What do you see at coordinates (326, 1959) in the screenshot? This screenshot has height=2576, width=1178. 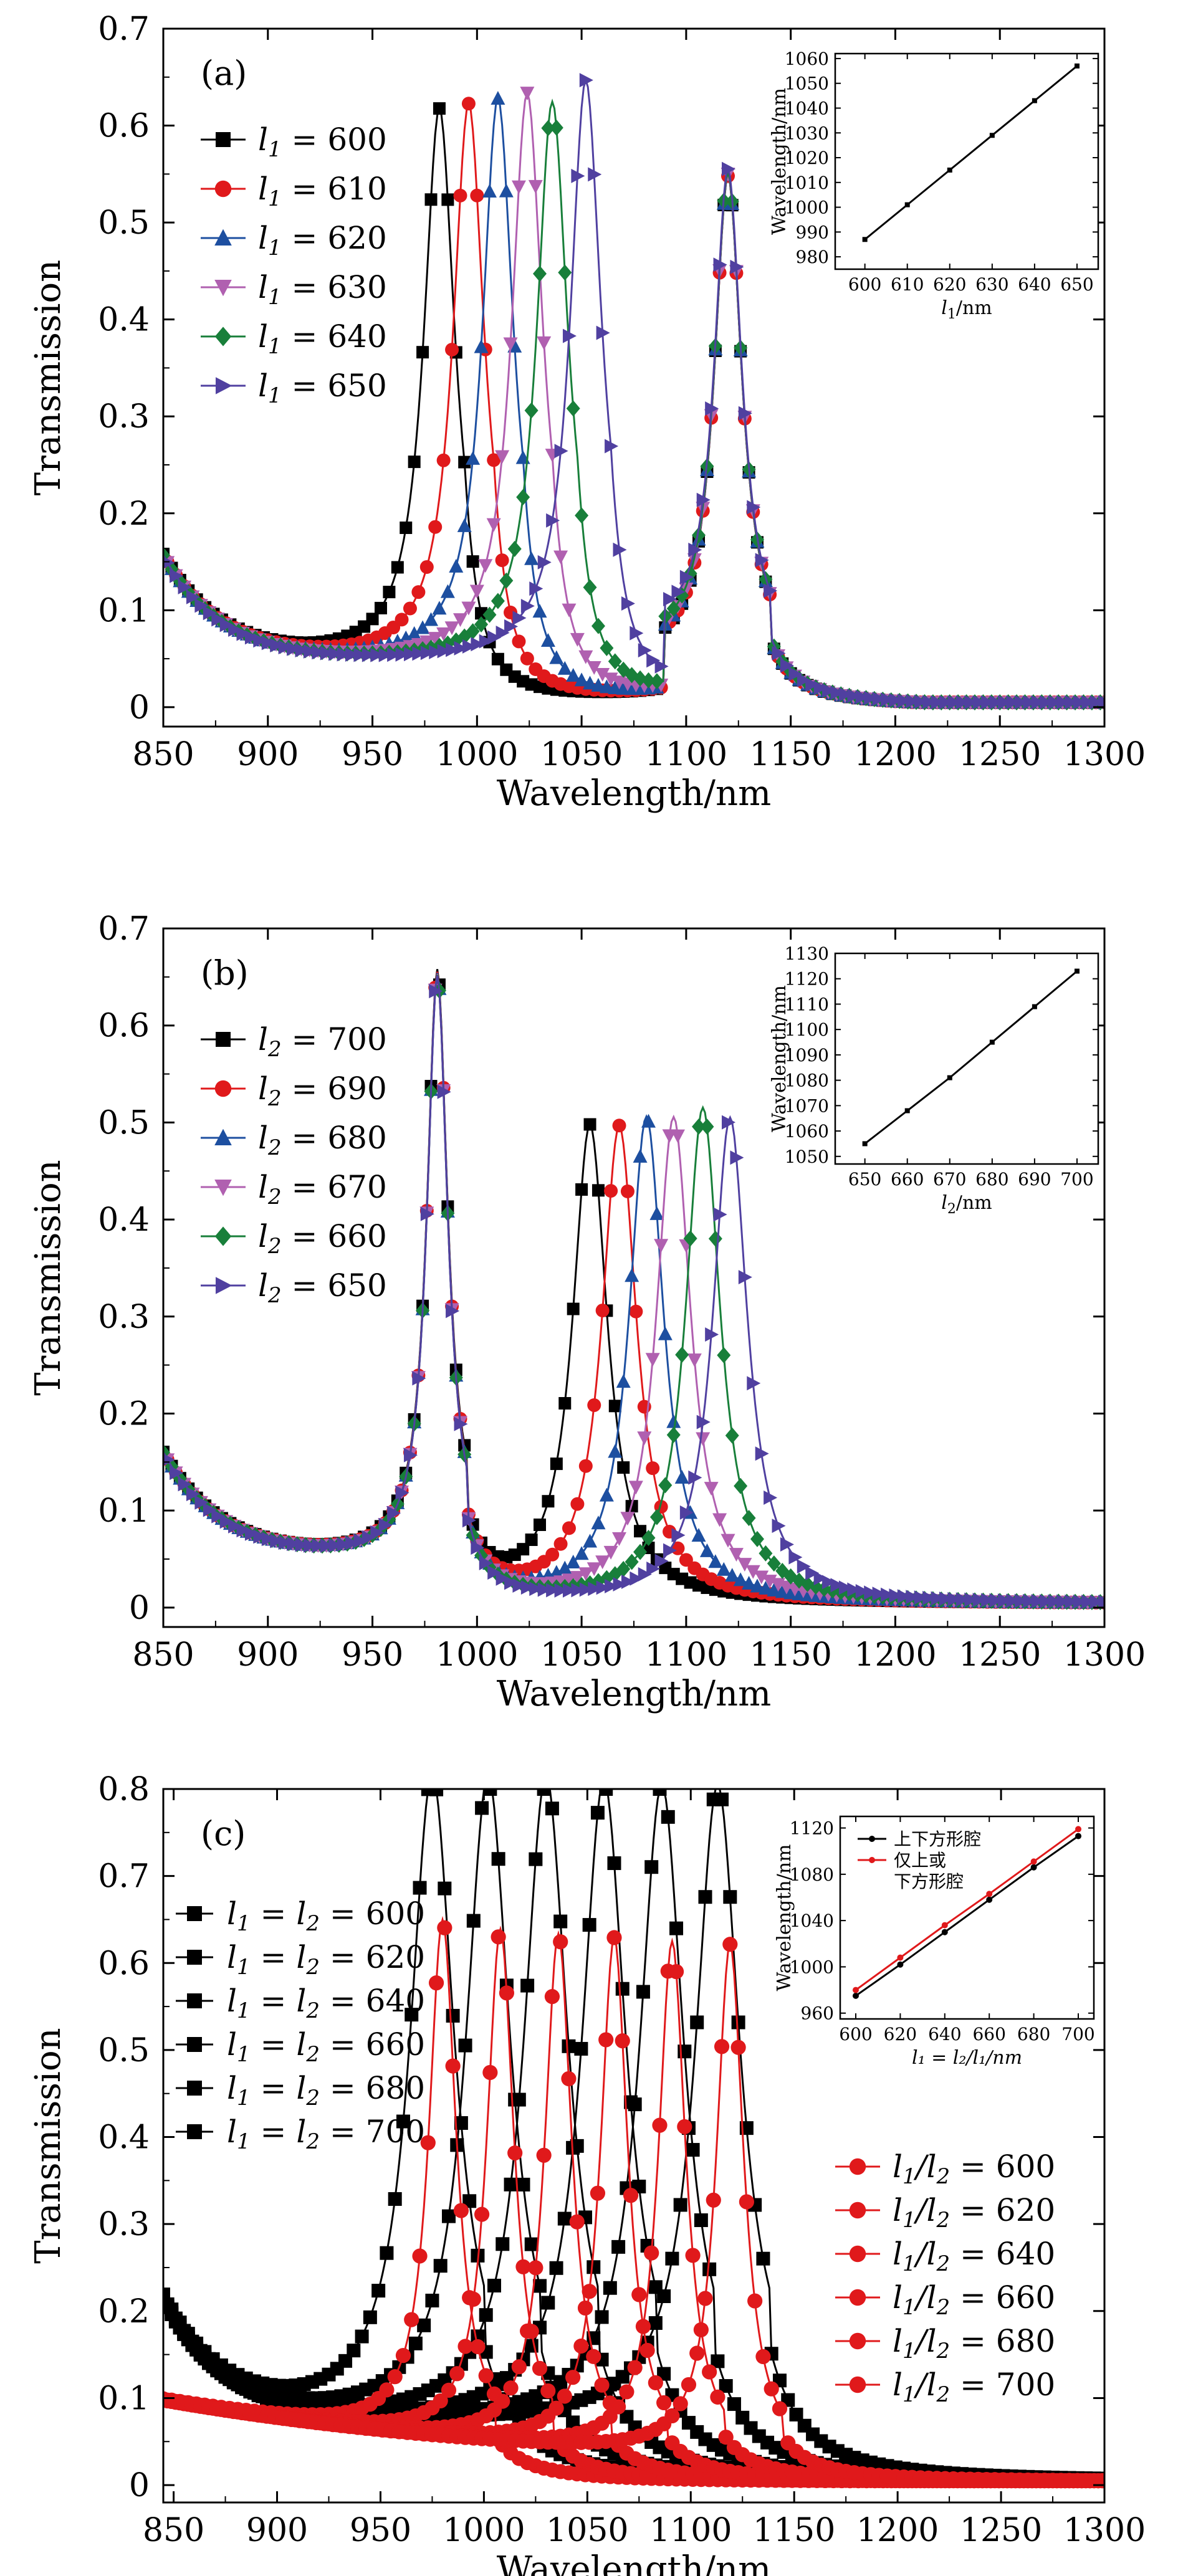 I see `legend-label: l1 = l2 = 620` at bounding box center [326, 1959].